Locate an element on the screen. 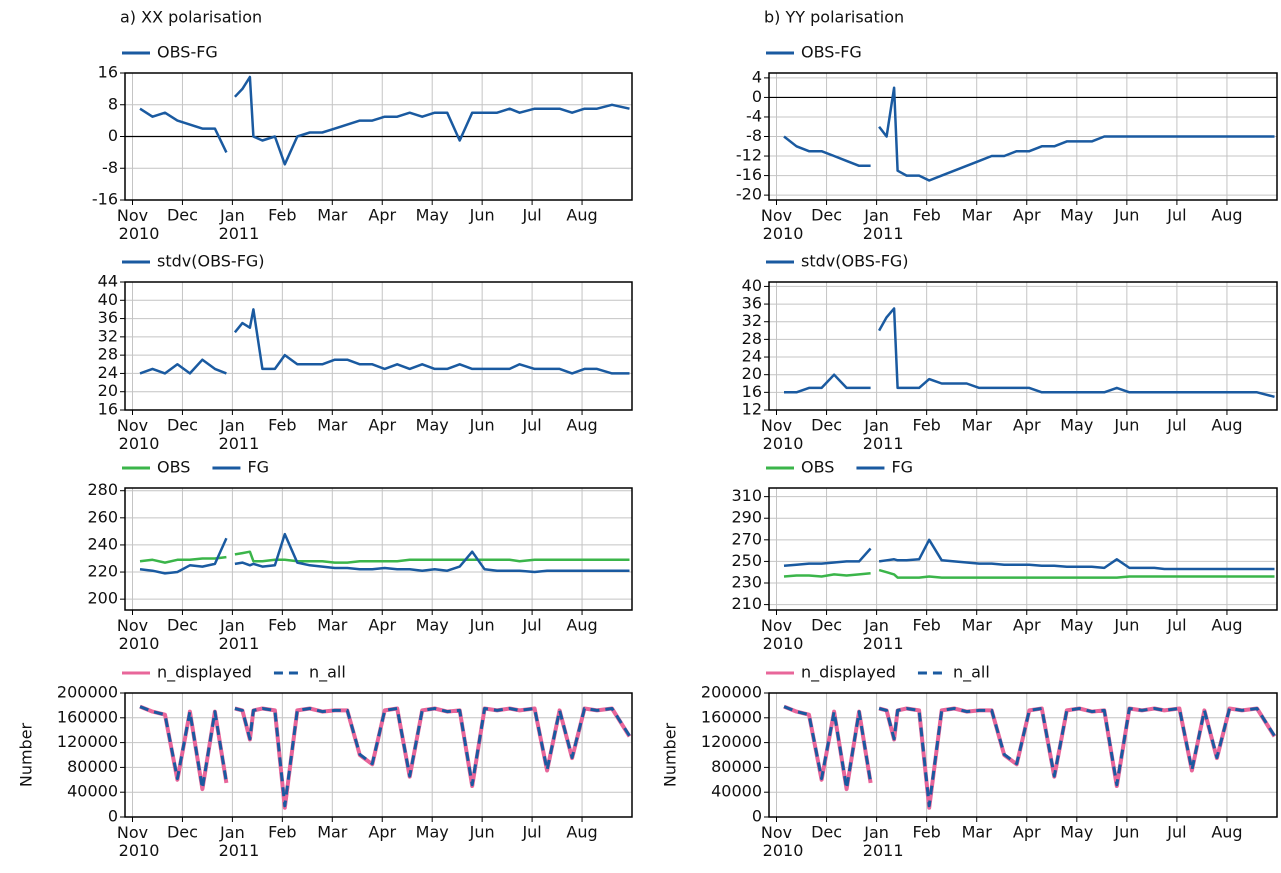 The height and width of the screenshot is (873, 1281). y-axis-label: Number is located at coordinates (670, 754).